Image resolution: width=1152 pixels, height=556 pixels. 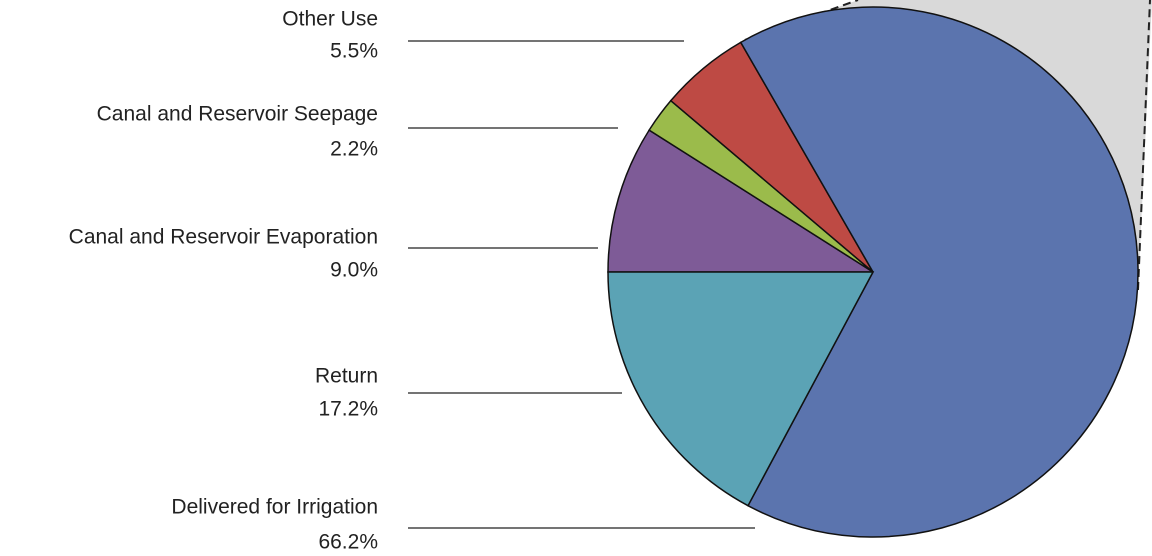 I want to click on callout-line, so click(x=1144, y=145).